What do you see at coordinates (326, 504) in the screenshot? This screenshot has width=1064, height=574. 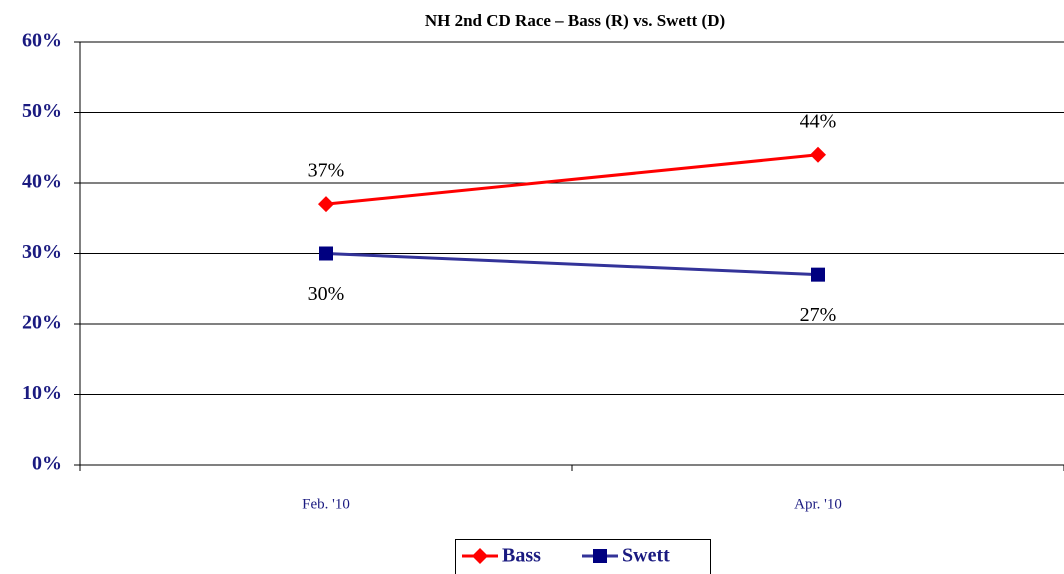 I see `x-tick-label: Feb. '10` at bounding box center [326, 504].